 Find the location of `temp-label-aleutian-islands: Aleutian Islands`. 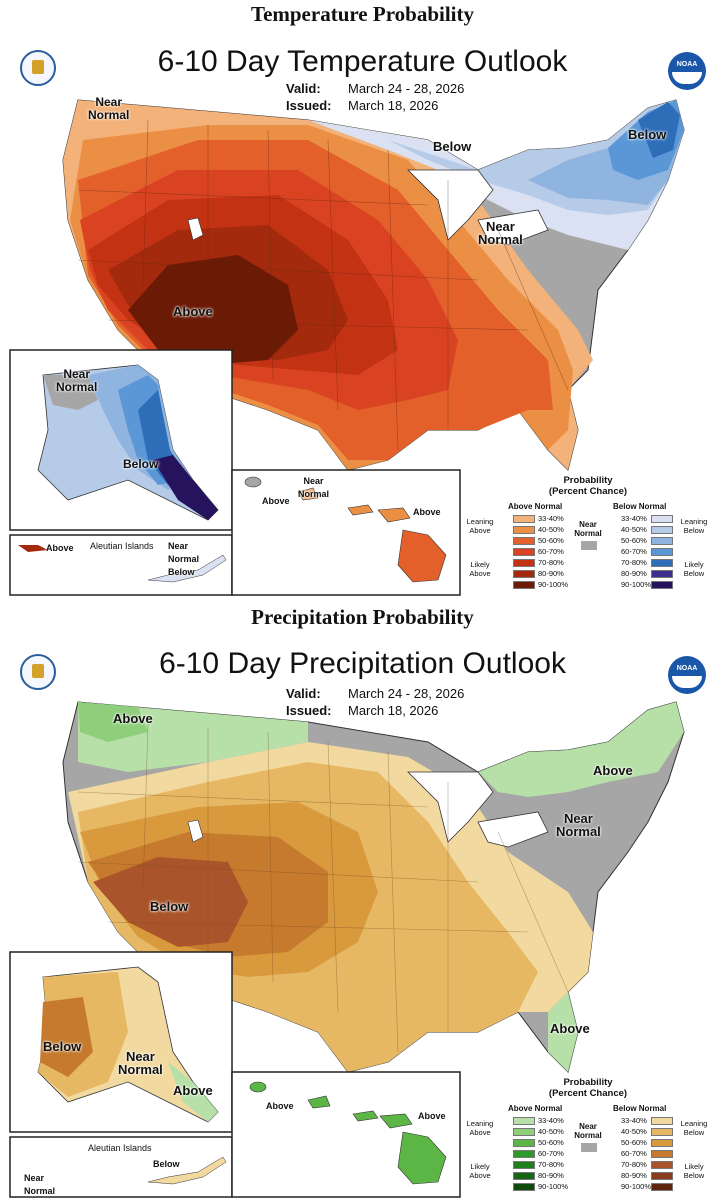

temp-label-aleutian-islands: Aleutian Islands is located at coordinates (122, 546).